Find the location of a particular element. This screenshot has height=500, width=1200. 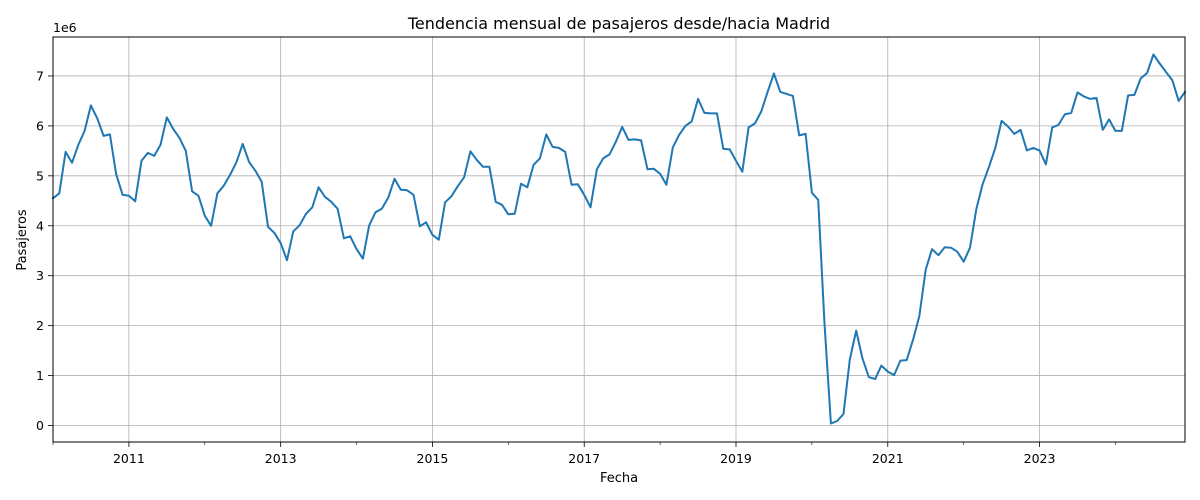

x-tick-label: 2017 is located at coordinates (584, 458).